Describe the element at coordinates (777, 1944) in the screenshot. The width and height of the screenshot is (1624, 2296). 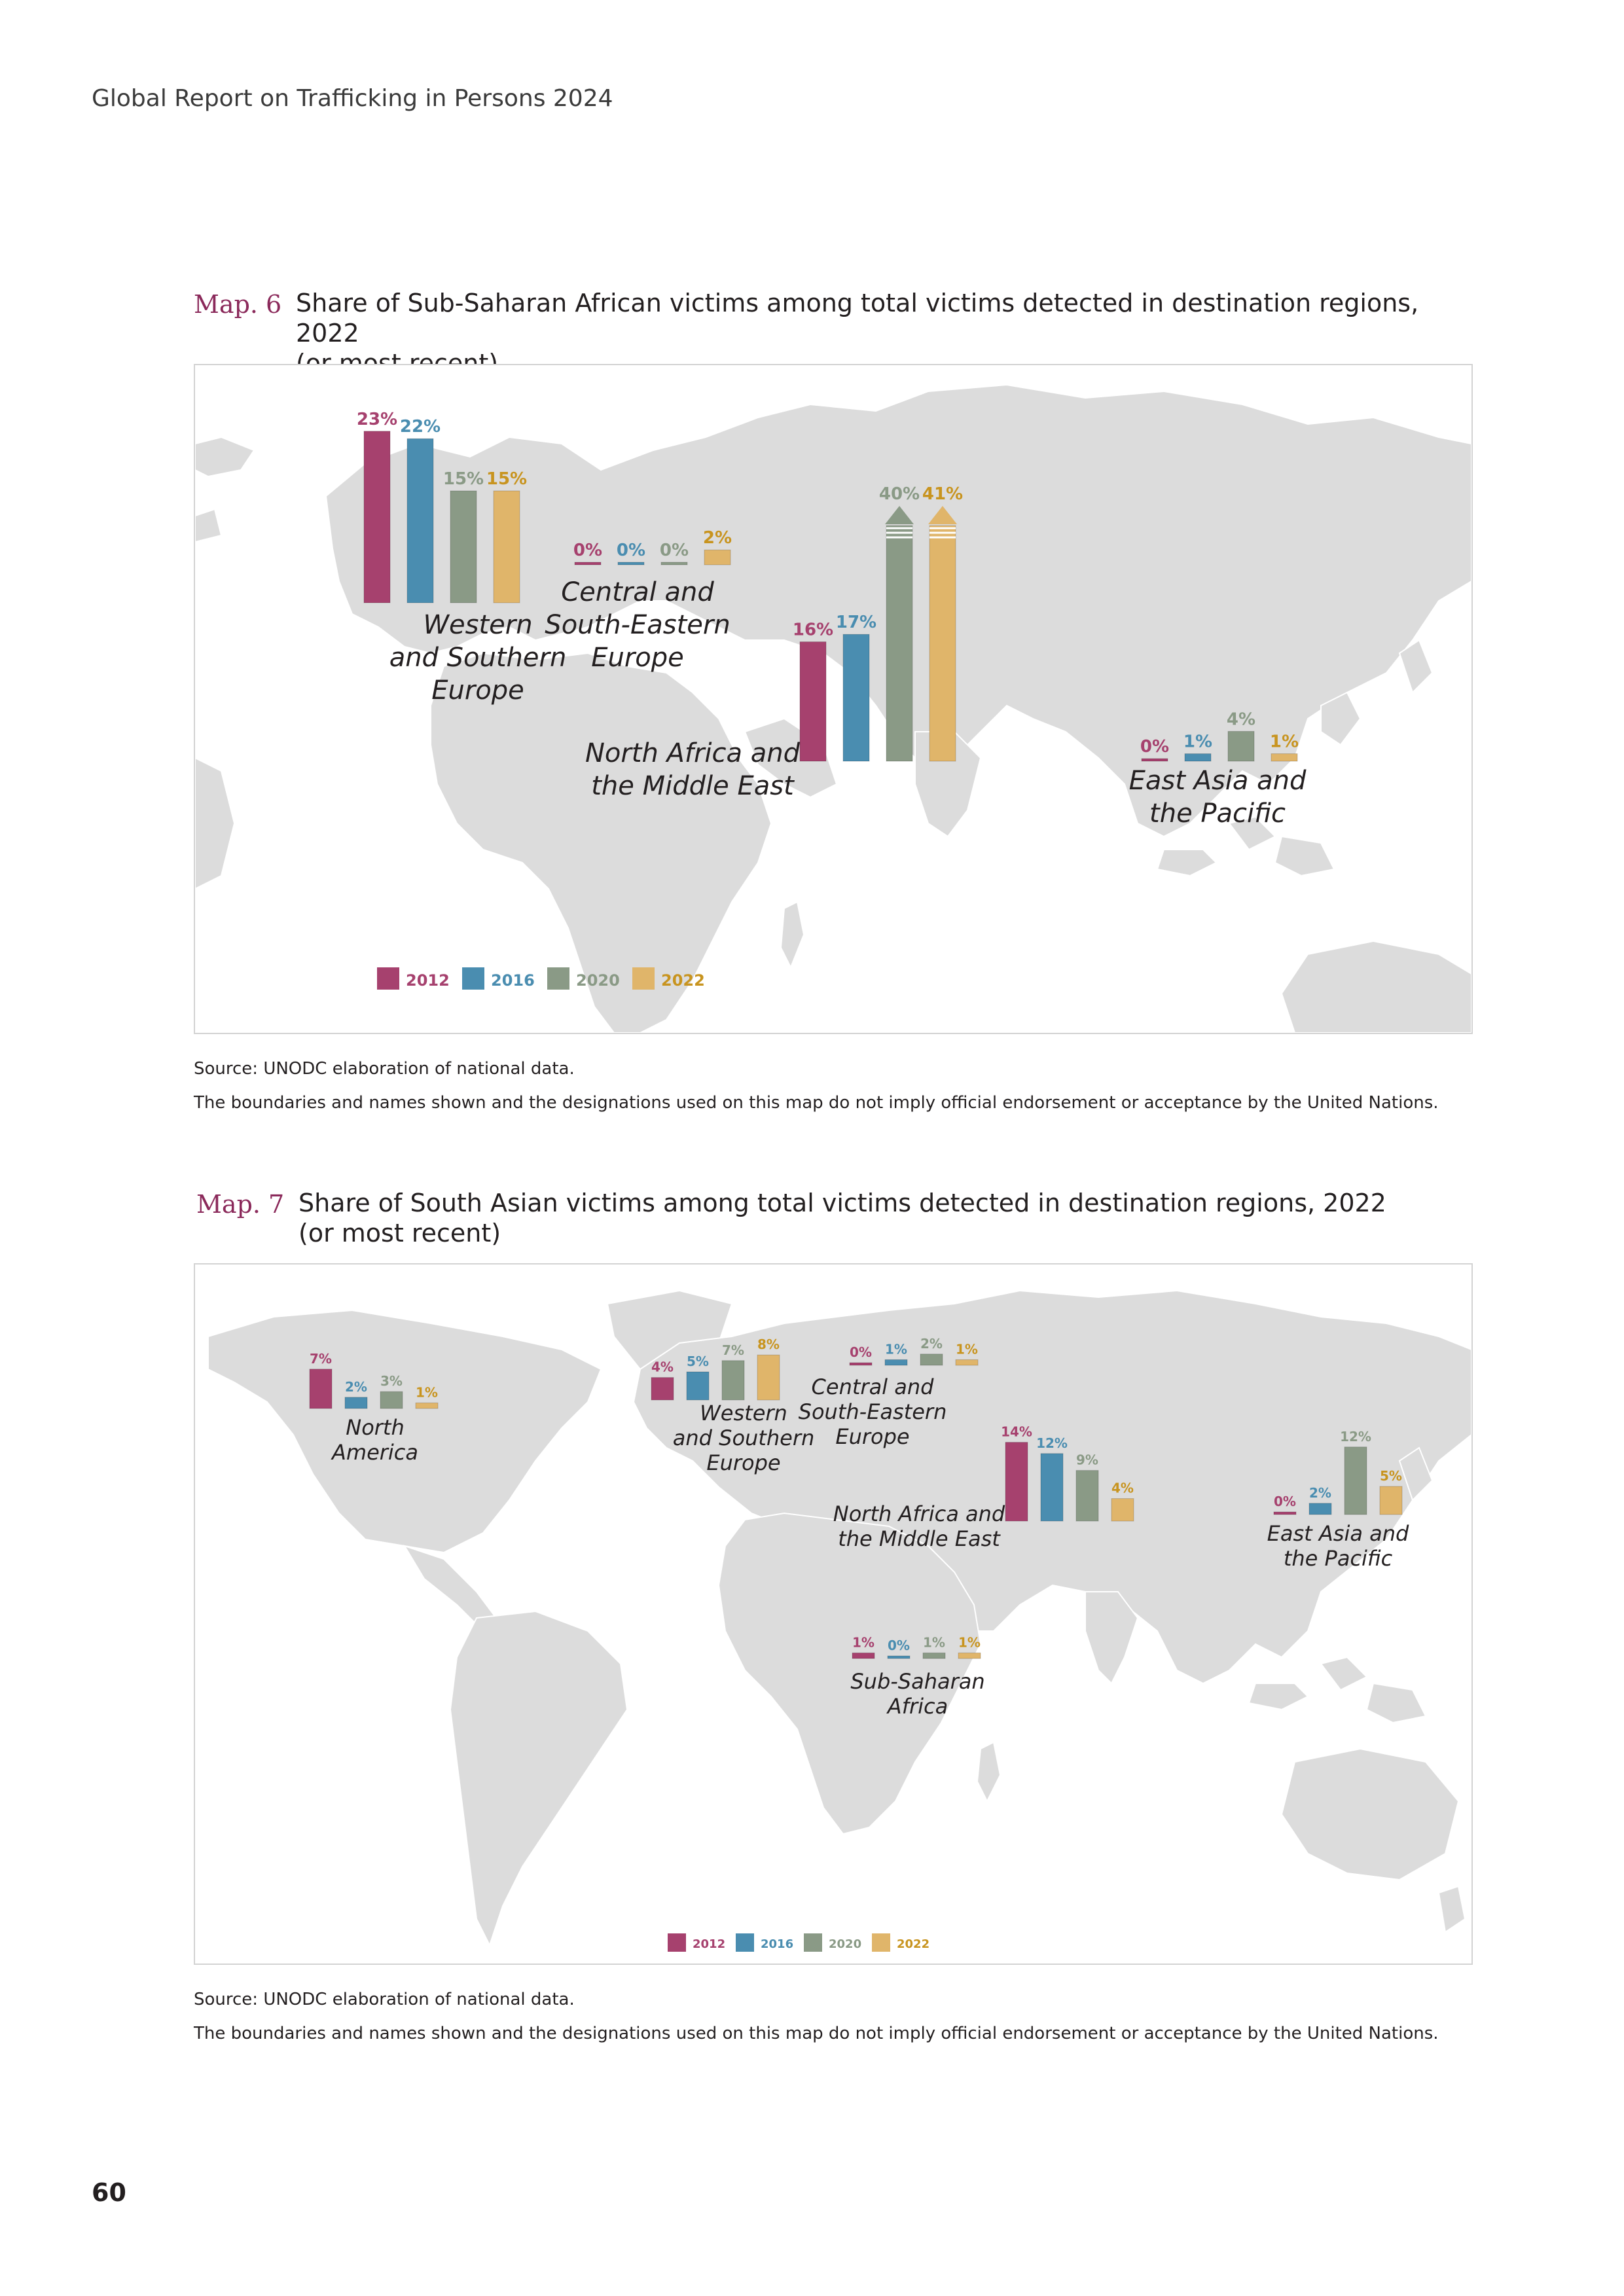
I see `legend-label-2016: 2016` at that location.